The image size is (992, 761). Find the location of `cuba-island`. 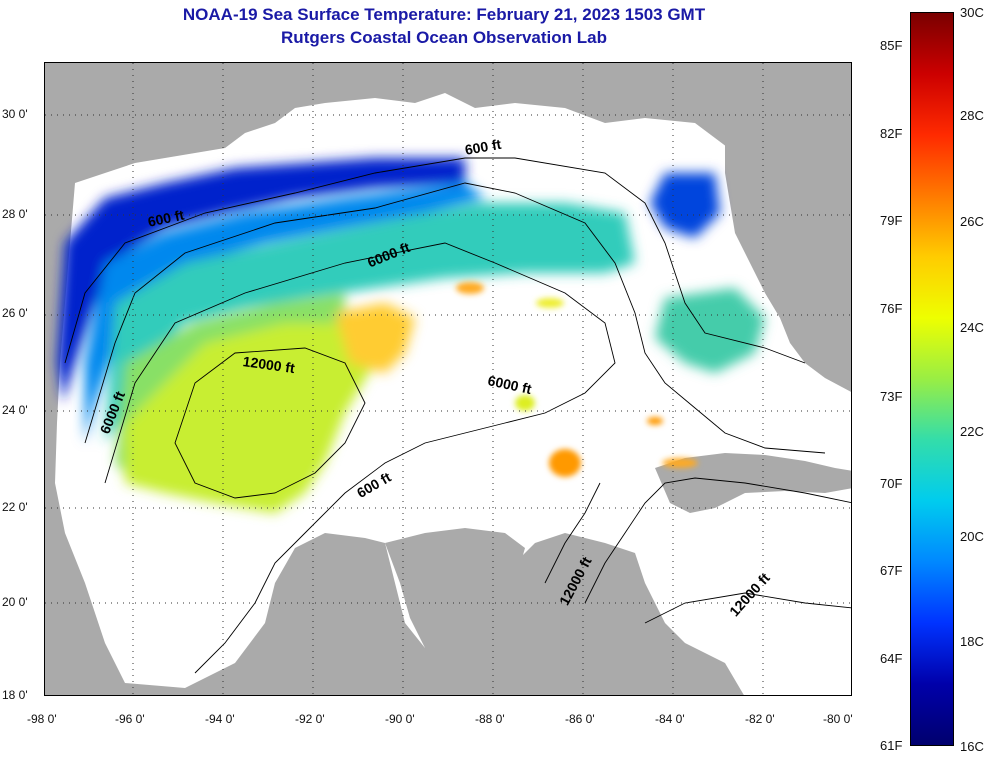

cuba-island is located at coordinates (753, 483).